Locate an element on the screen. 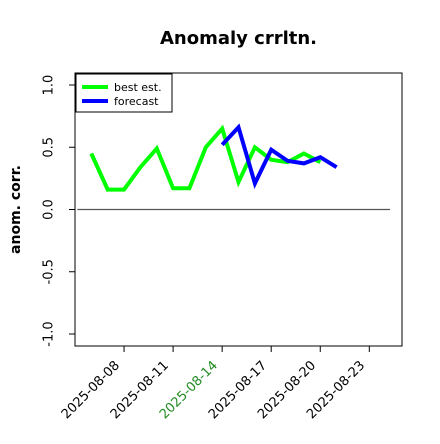 The image size is (440, 444). legend: best est.forecast is located at coordinates (124, 93).